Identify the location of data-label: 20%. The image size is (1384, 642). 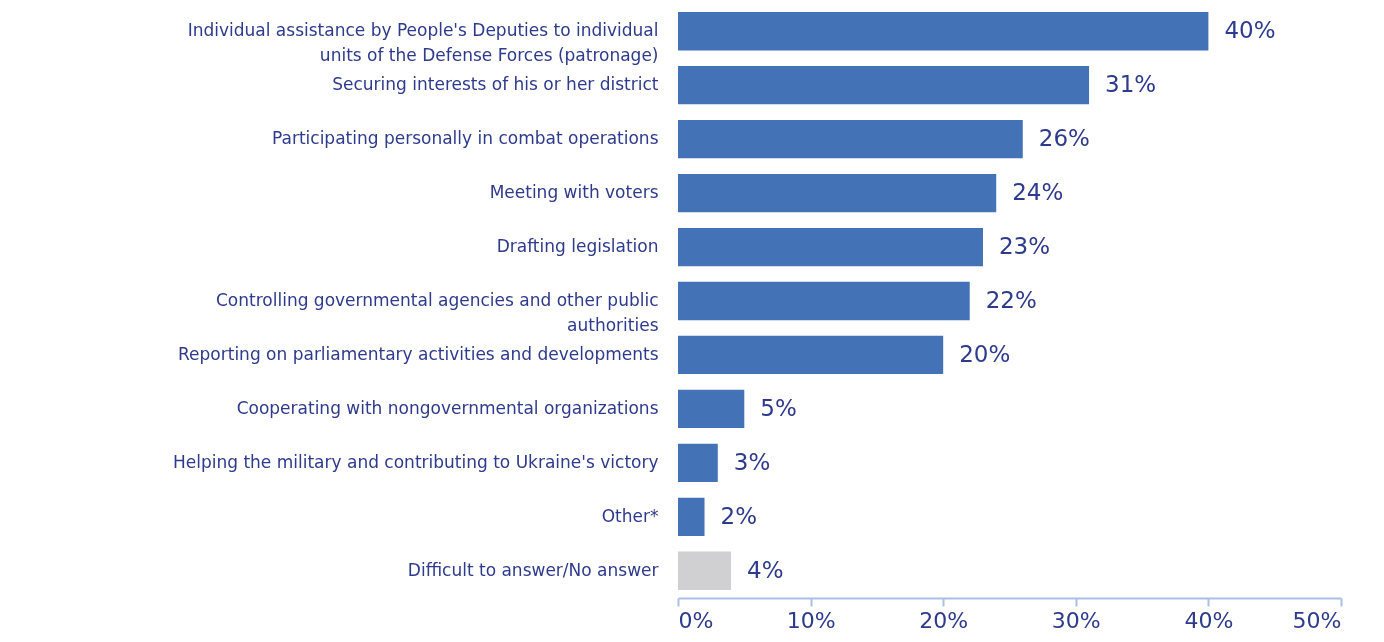
(985, 353).